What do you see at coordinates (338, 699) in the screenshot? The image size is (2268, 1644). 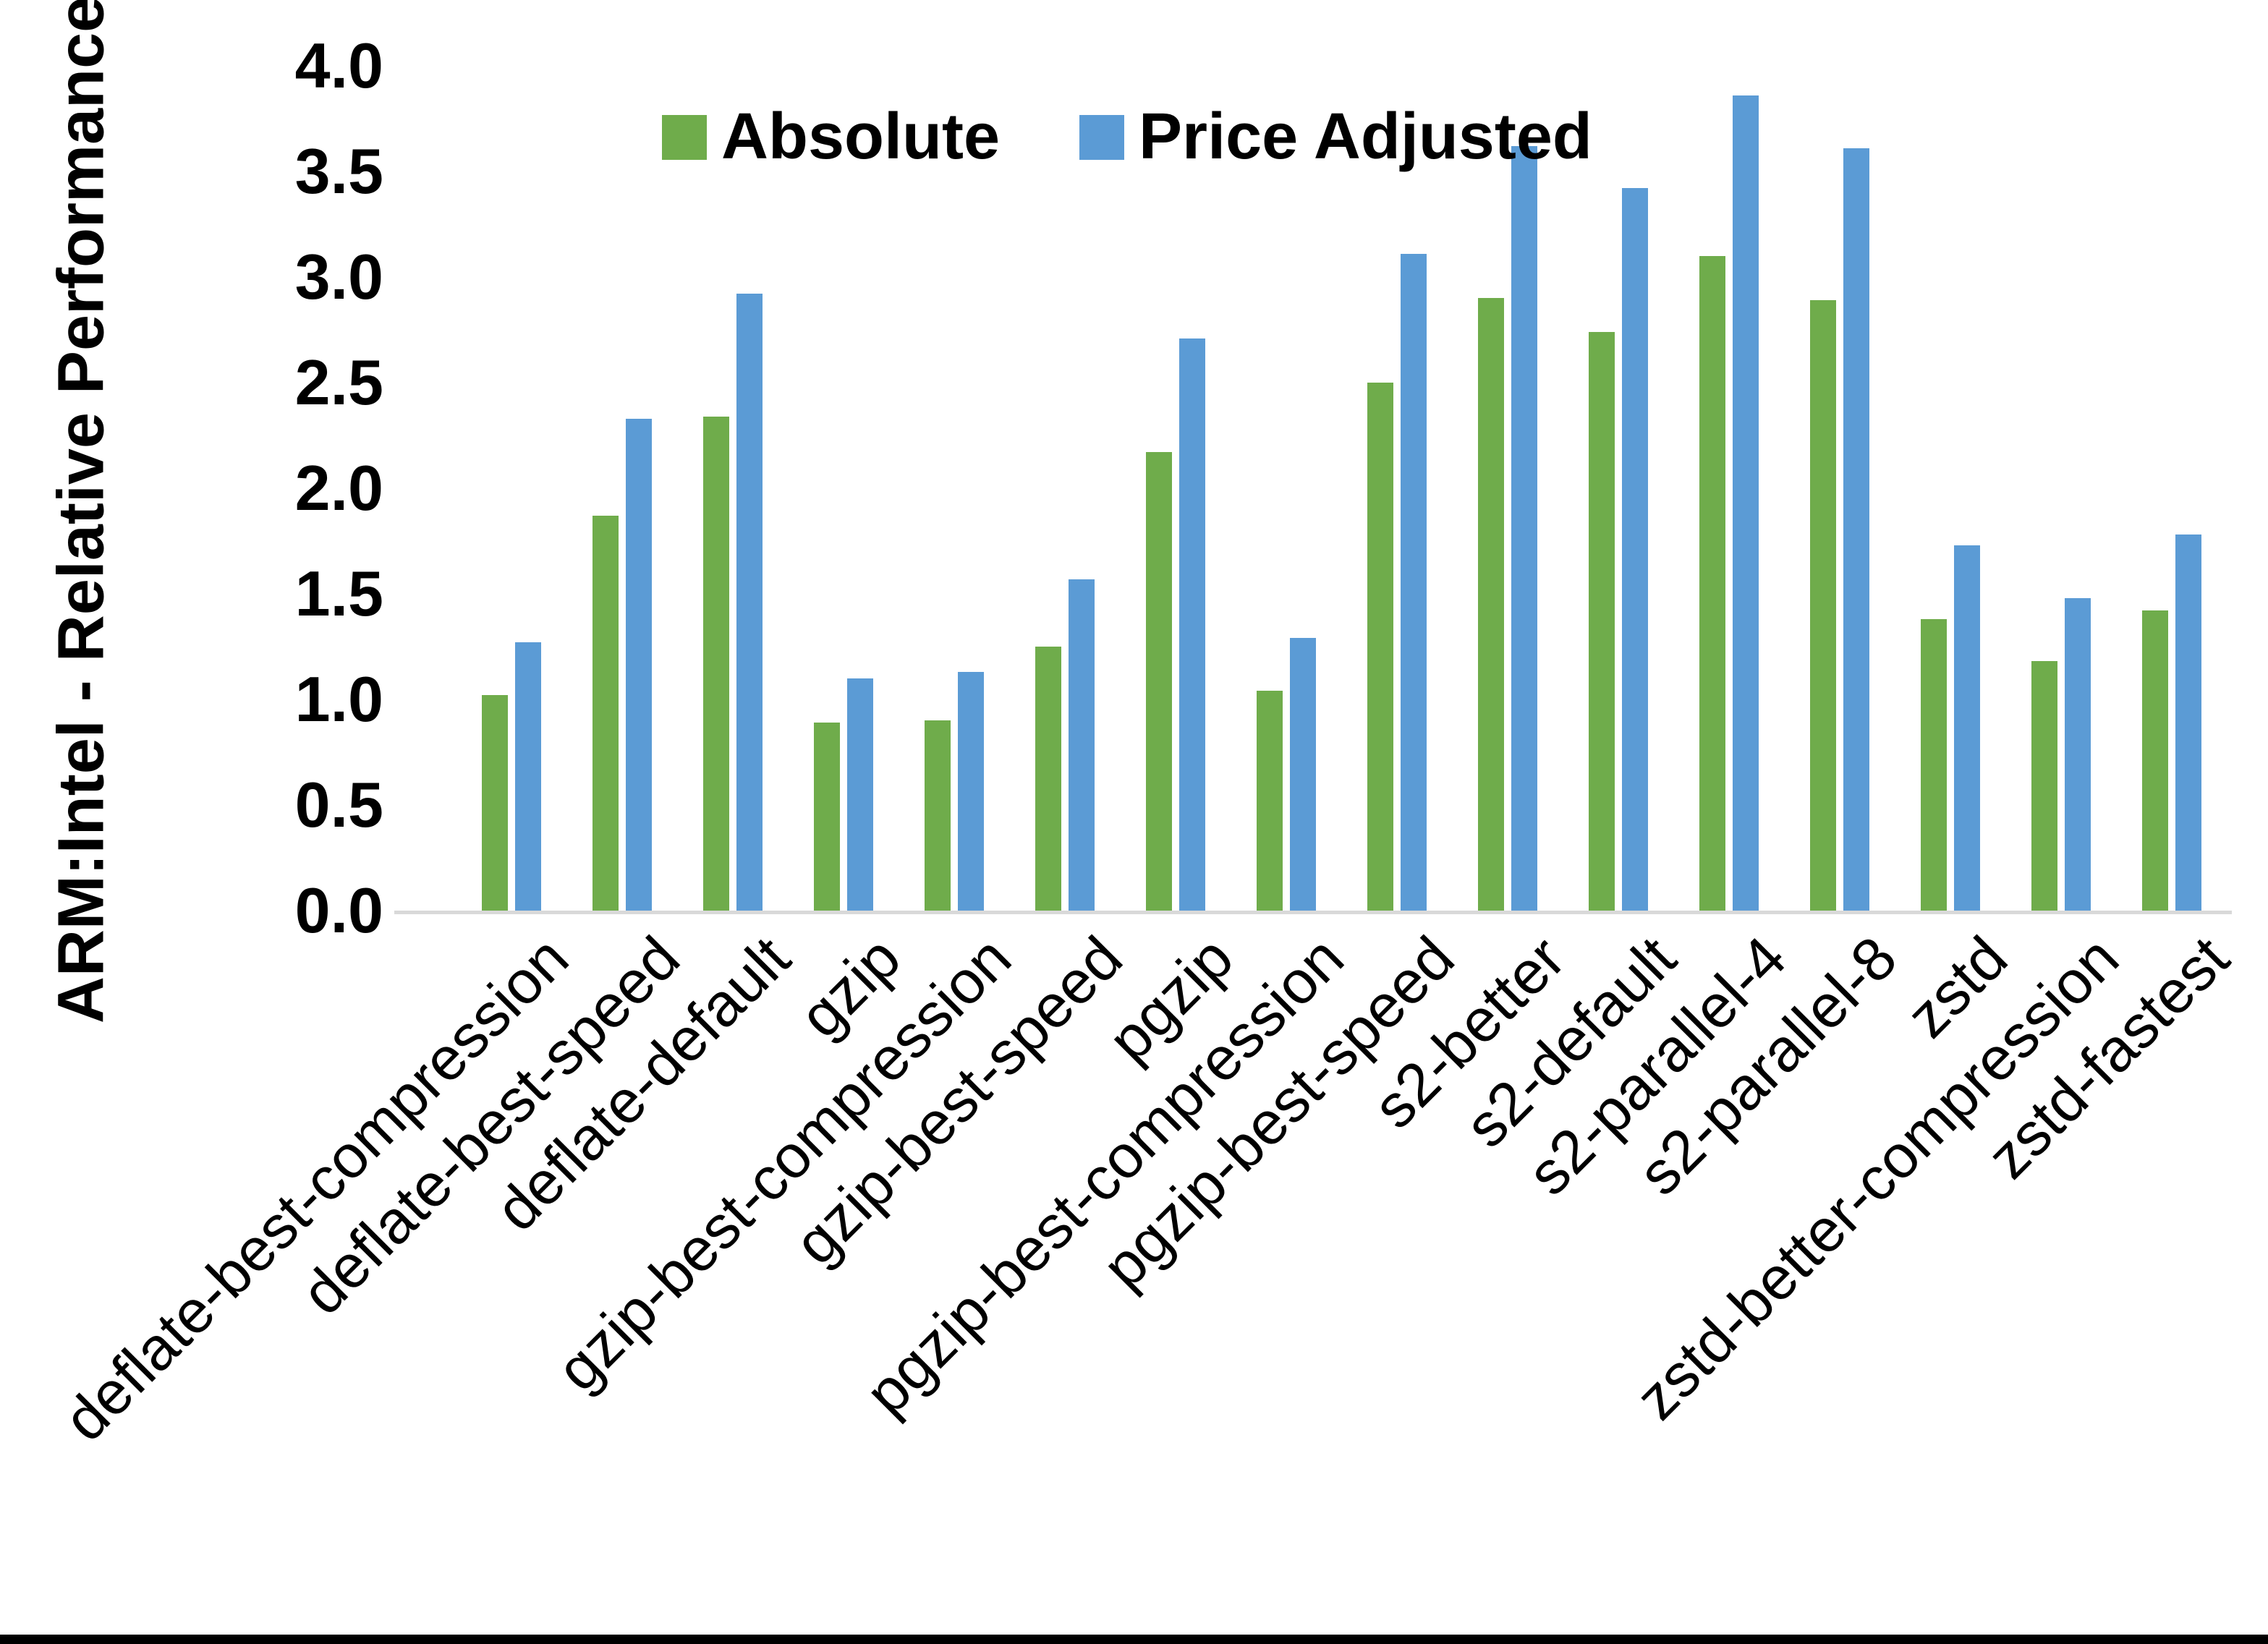 I see `y-tick-label: 1.0` at bounding box center [338, 699].